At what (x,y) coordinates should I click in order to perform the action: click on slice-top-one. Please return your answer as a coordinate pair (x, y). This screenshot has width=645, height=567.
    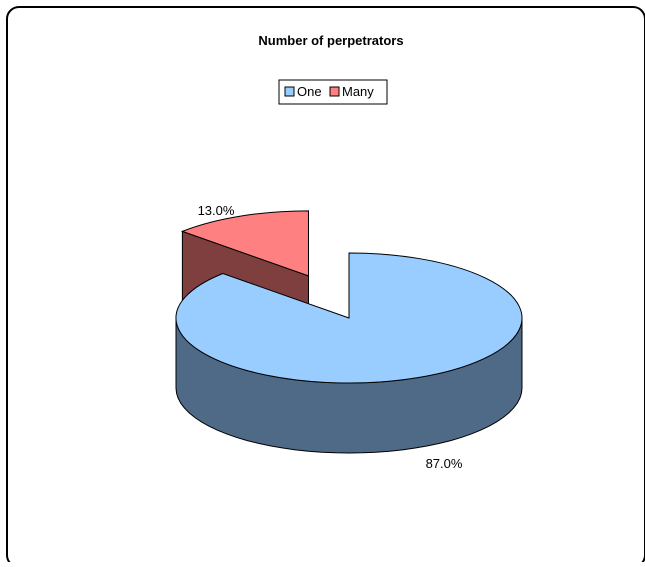
    Looking at the image, I should click on (349, 318).